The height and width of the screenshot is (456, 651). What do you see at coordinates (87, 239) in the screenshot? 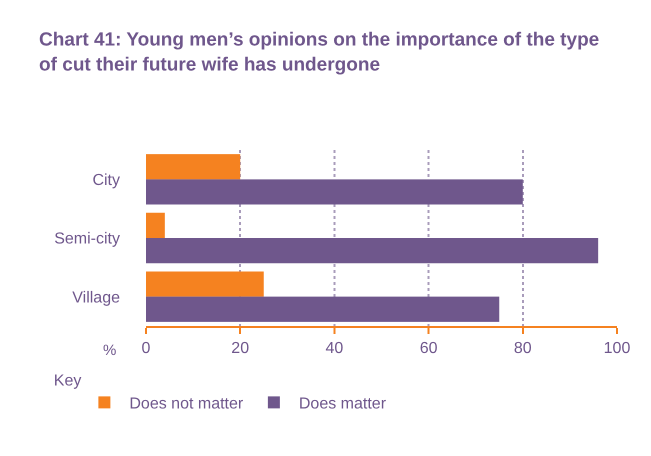
I see `y-tick-label: Semi-city` at bounding box center [87, 239].